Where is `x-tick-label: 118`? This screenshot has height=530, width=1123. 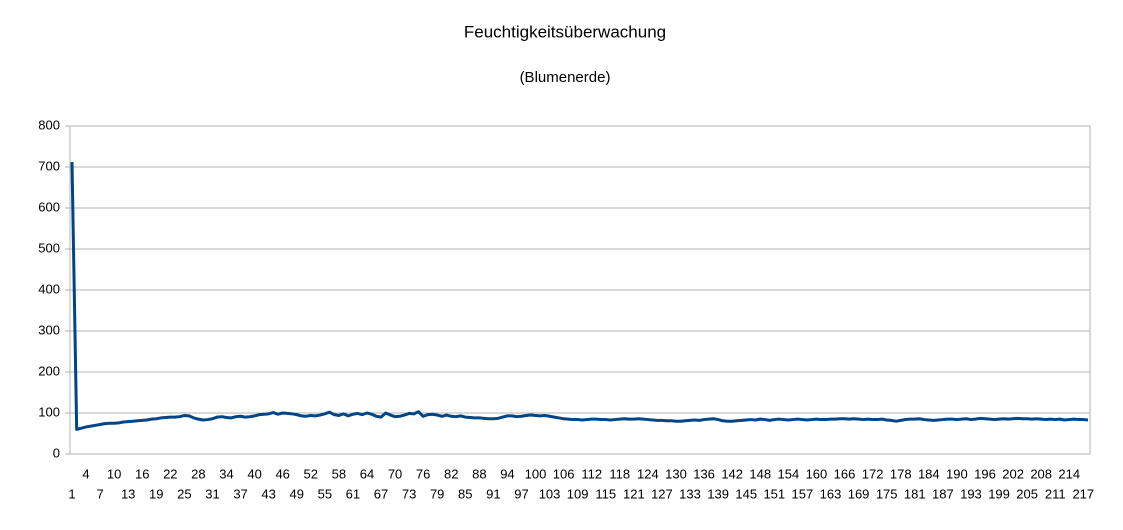 x-tick-label: 118 is located at coordinates (619, 473).